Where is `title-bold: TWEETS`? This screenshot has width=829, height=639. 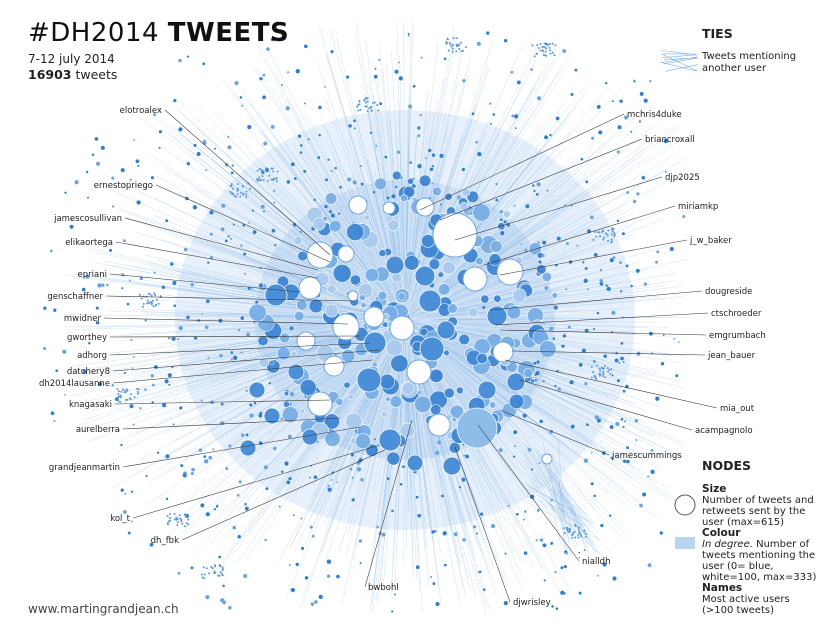
title-bold: TWEETS is located at coordinates (228, 33).